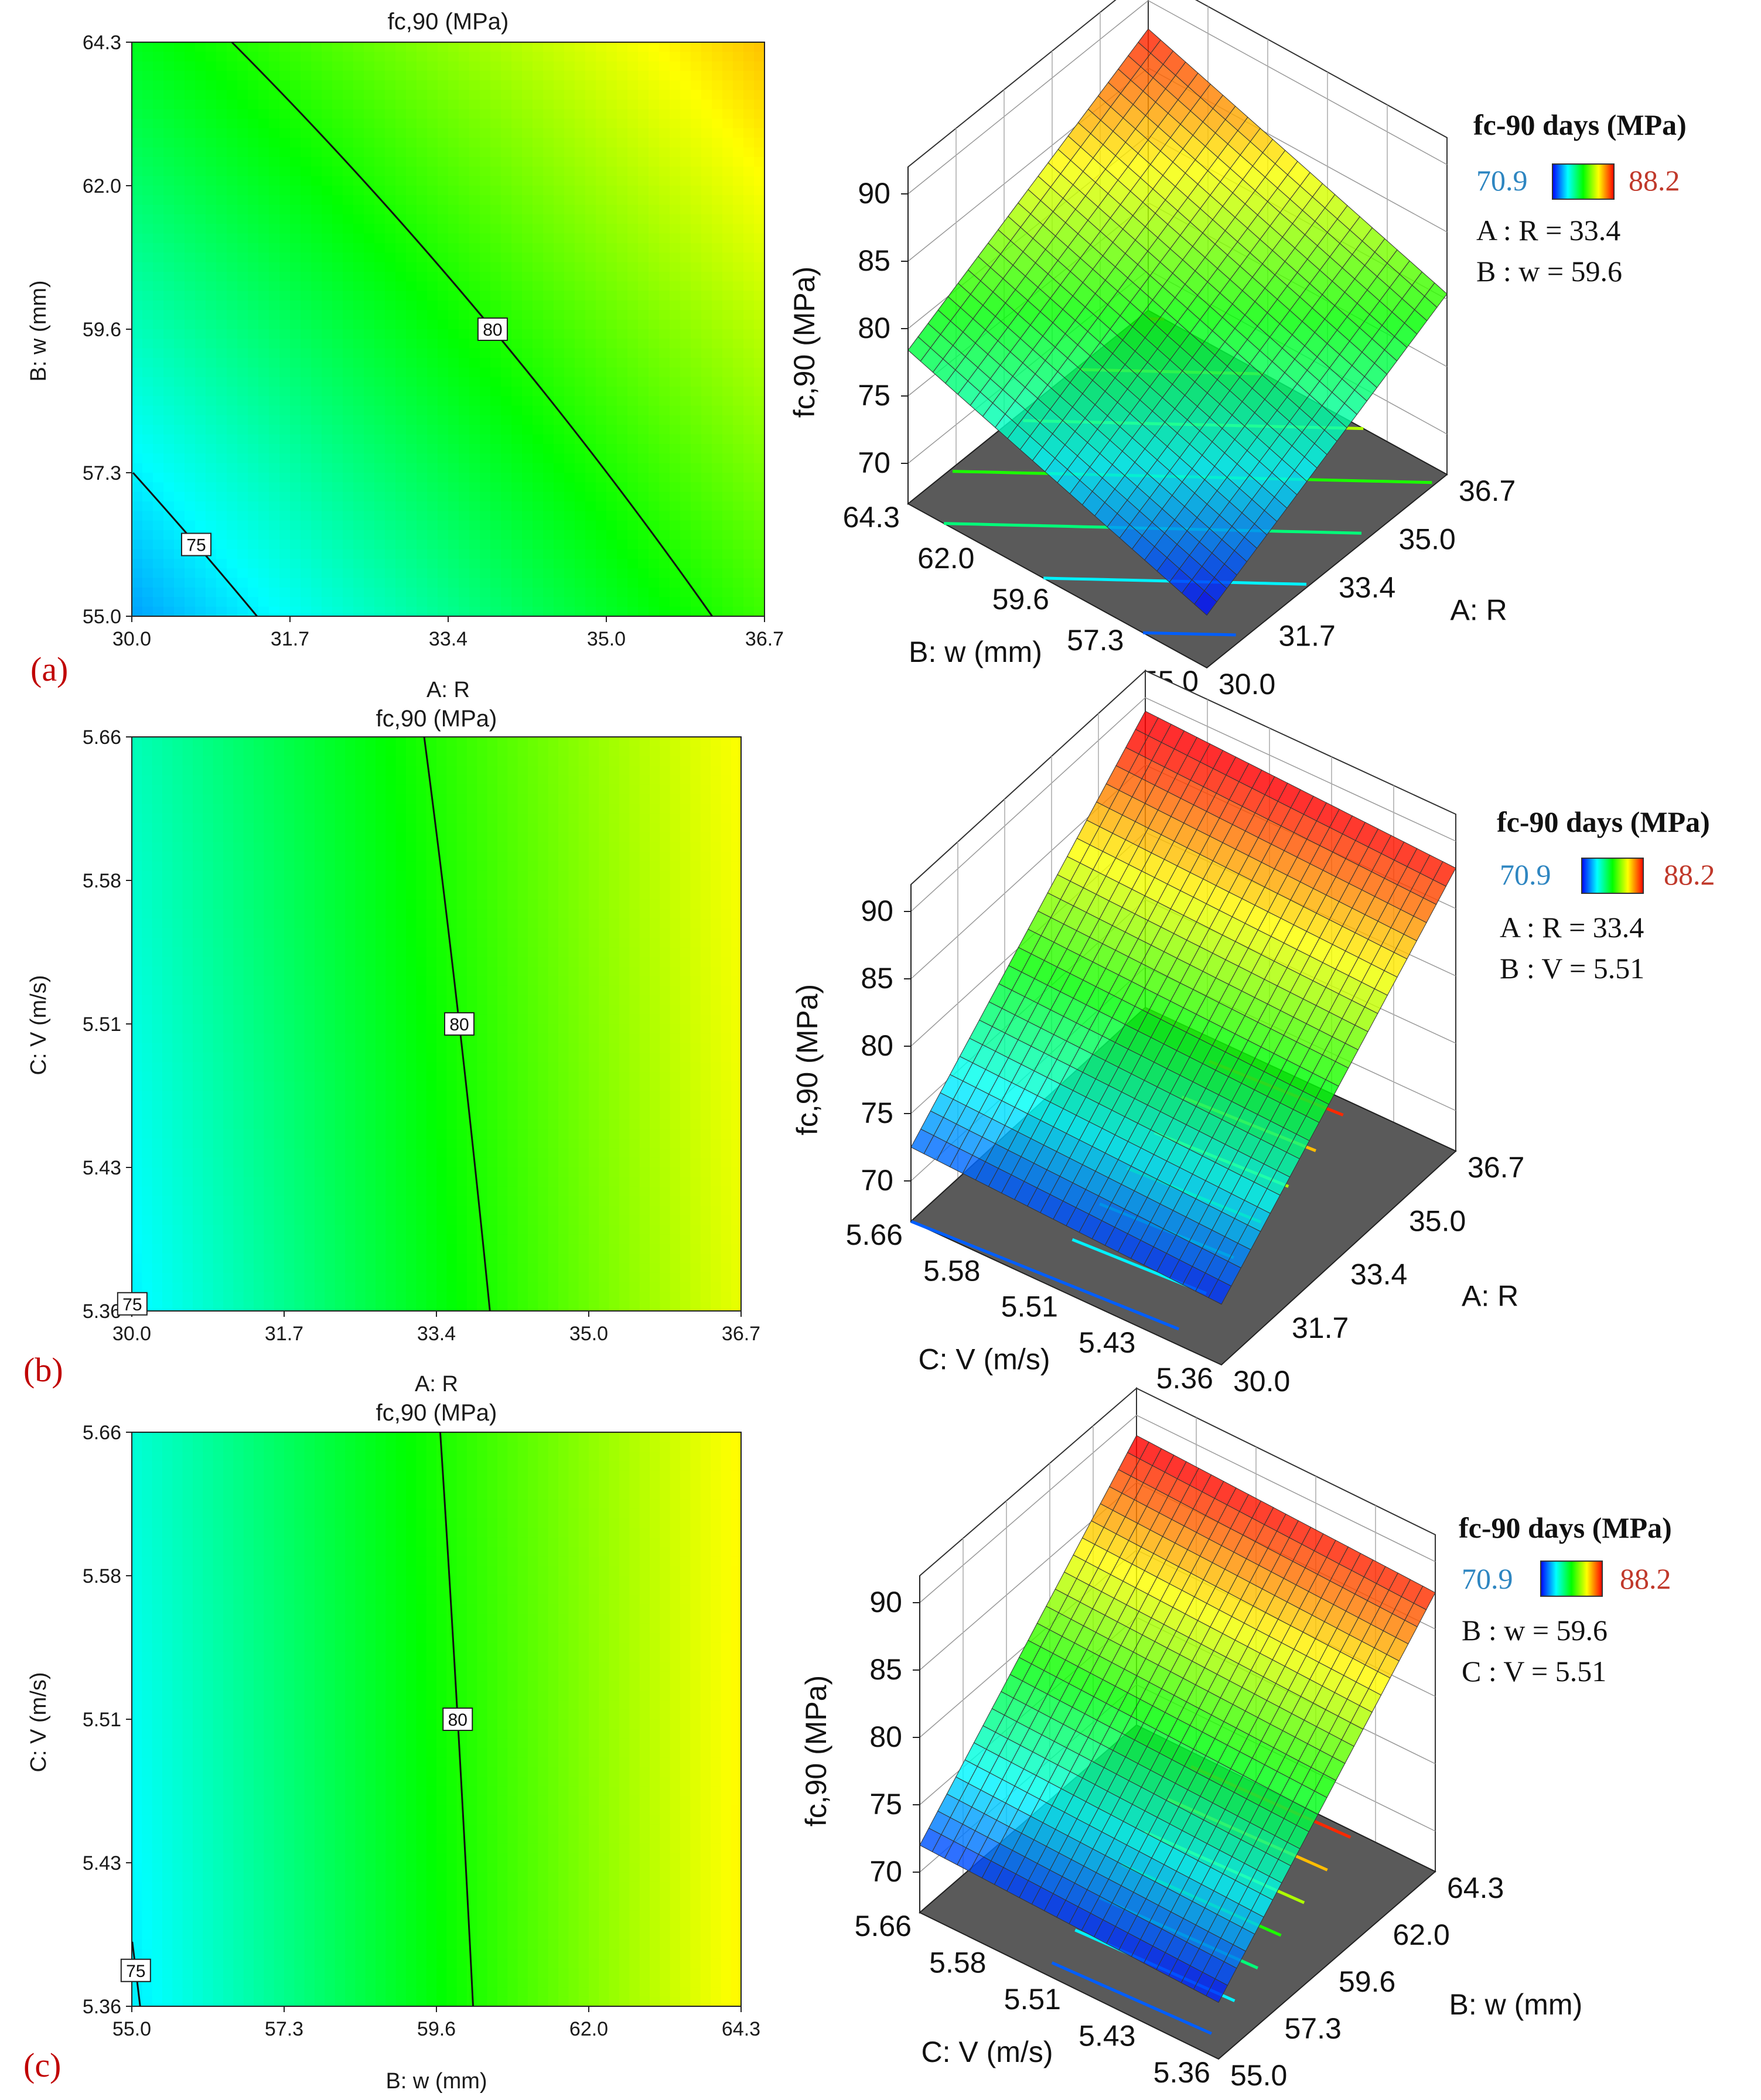  Describe the element at coordinates (436, 2081) in the screenshot. I see `contour-xlabel-c: B: w (mm)` at that location.